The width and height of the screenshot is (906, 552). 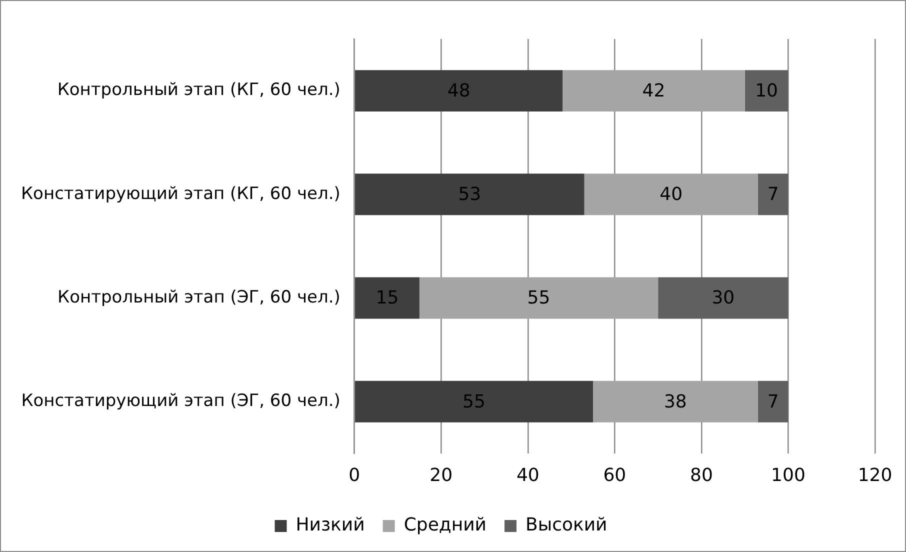 What do you see at coordinates (528, 475) in the screenshot?
I see `x-tick-label: 40` at bounding box center [528, 475].